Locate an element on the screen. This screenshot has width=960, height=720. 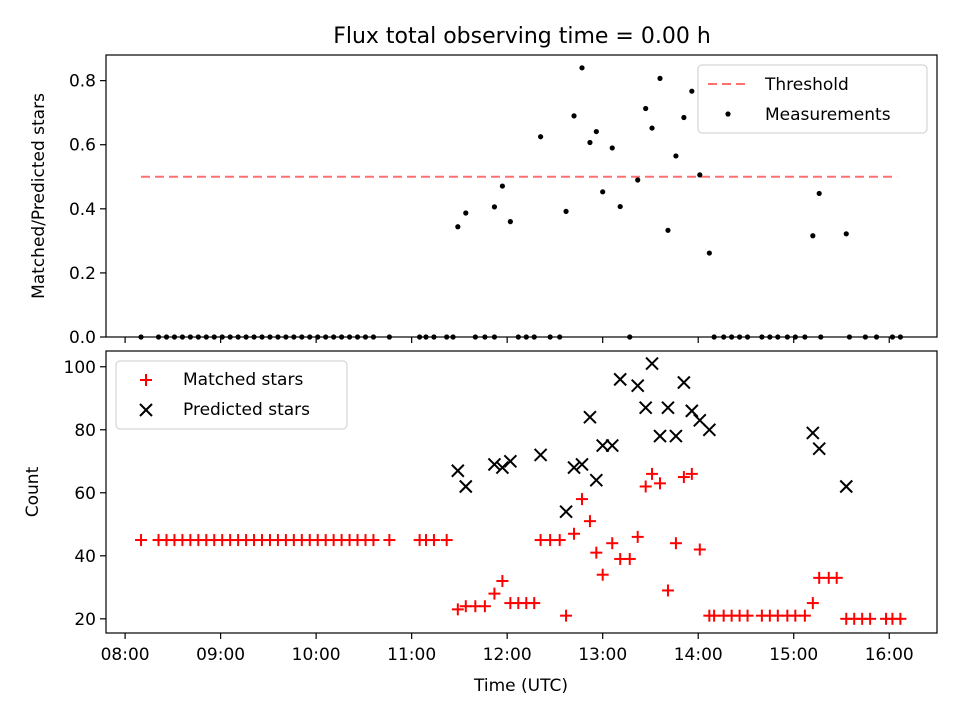
count-legend: Matched stars Predicted stars is located at coordinates (231, 395).